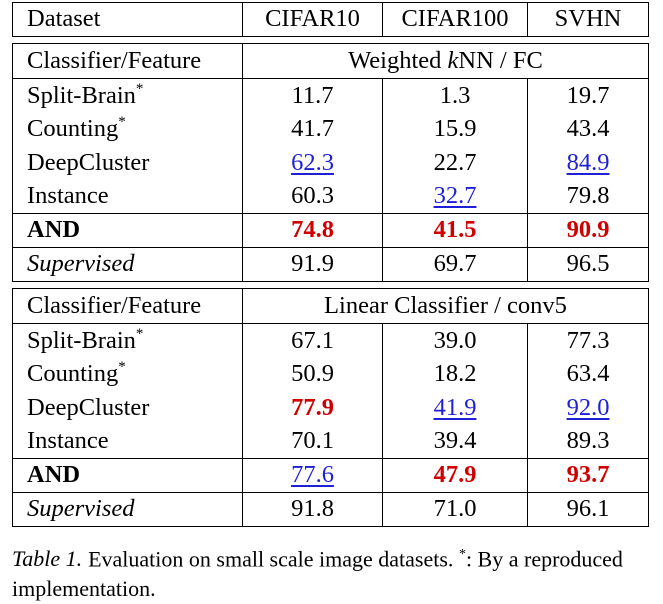  What do you see at coordinates (455, 509) in the screenshot?
I see `cifar100-value: 71.0` at bounding box center [455, 509].